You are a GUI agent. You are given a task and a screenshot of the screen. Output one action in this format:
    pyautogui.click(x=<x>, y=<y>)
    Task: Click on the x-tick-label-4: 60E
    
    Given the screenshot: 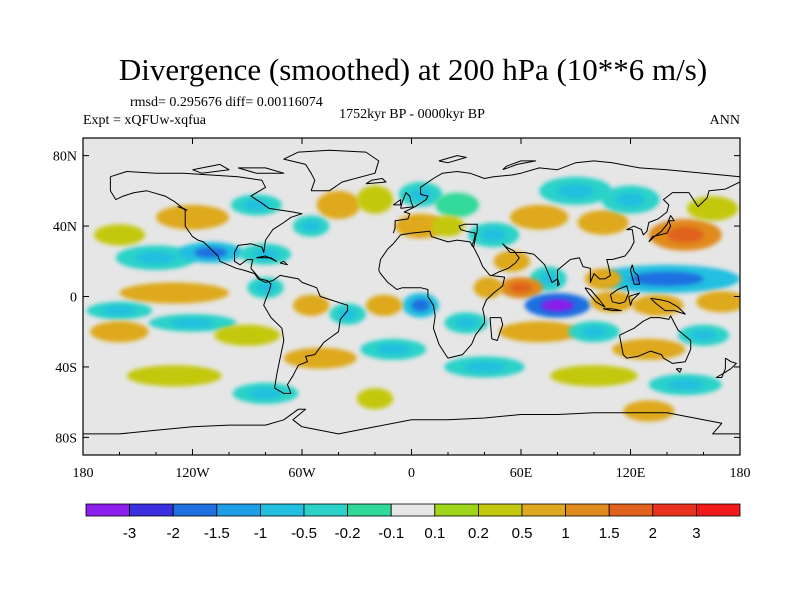 What is the action you would take?
    pyautogui.click(x=521, y=473)
    